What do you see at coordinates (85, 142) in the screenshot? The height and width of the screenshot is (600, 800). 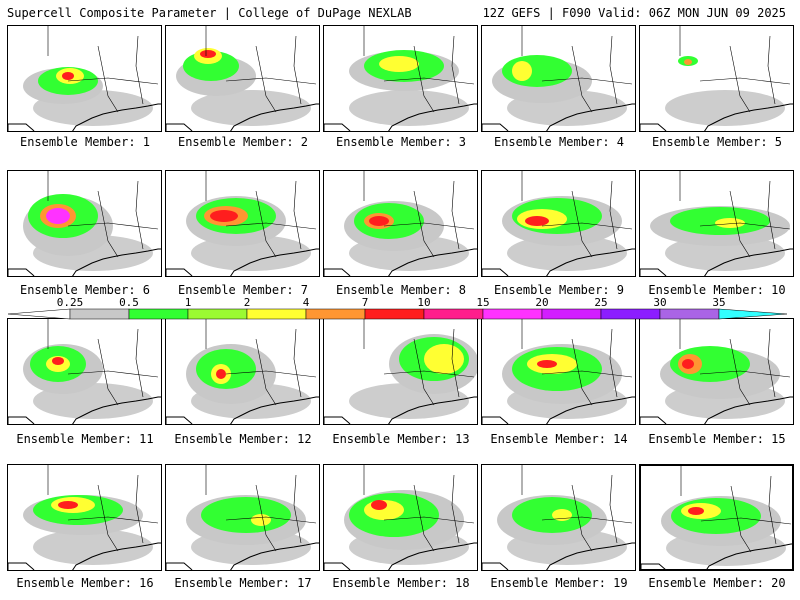 I see `ensemble-member-label: Ensemble Member: 1` at bounding box center [85, 142].